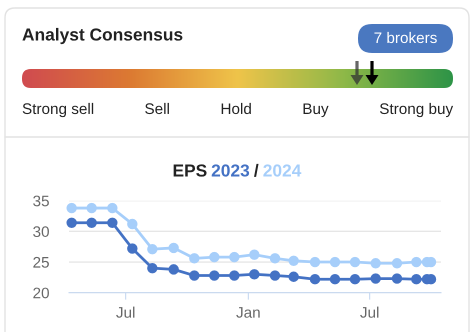  Describe the element at coordinates (405, 38) in the screenshot. I see `text: 7 brokers` at that location.